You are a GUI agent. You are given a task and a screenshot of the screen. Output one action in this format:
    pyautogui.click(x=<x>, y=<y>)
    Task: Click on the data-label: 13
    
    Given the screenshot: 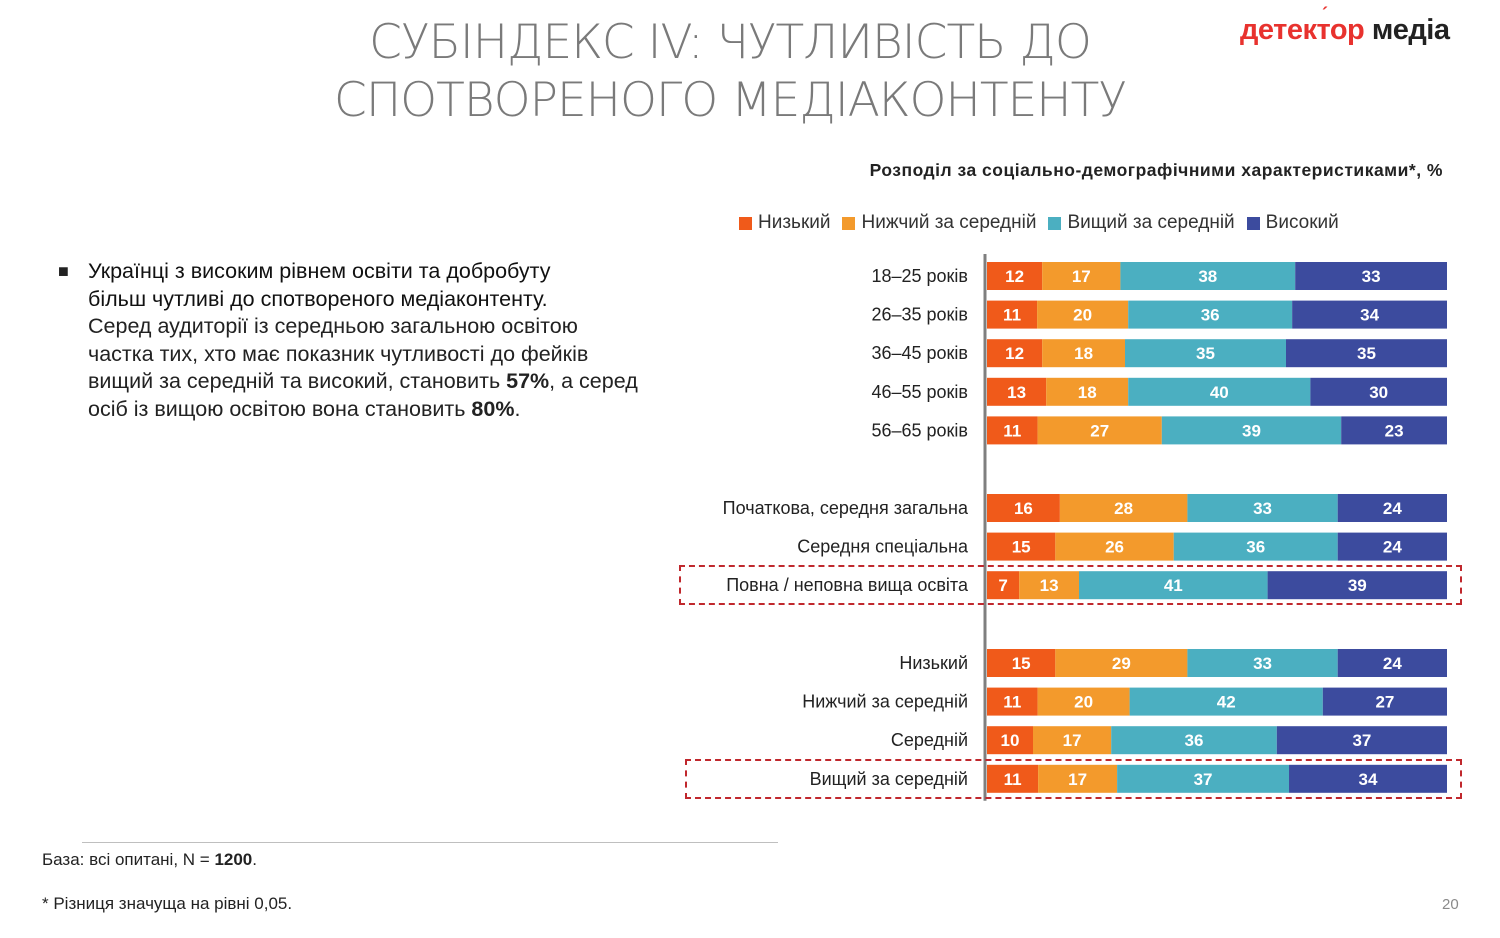 What is the action you would take?
    pyautogui.click(x=1016, y=392)
    